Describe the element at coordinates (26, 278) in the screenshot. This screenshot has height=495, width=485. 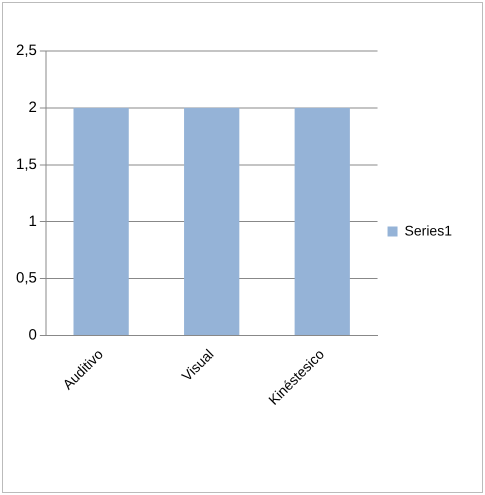
I see `y-tick-label: 0,5` at that location.